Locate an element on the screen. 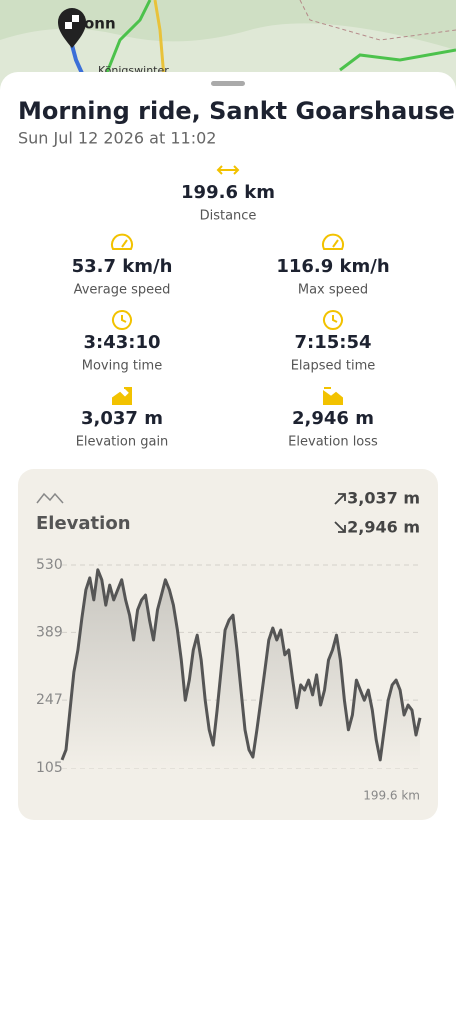  x-axis-end-label: 199.6 km is located at coordinates (391, 796).